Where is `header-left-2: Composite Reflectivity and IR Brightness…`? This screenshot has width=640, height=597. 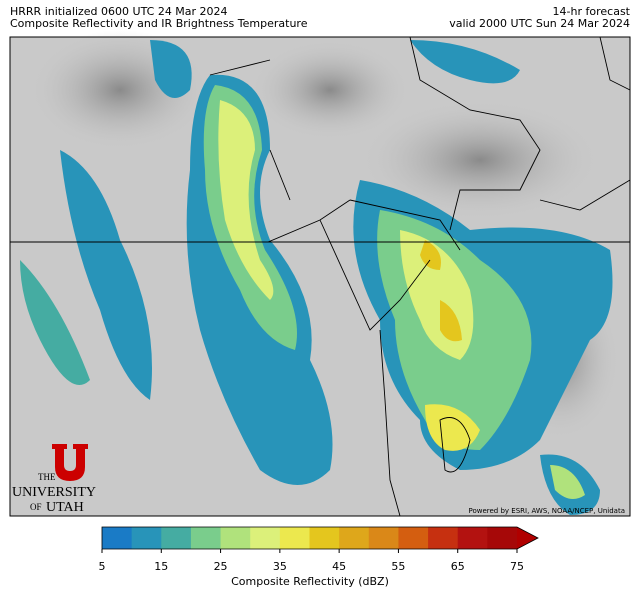
header-left-2: Composite Reflectivity and IR Brightness… is located at coordinates (159, 23).